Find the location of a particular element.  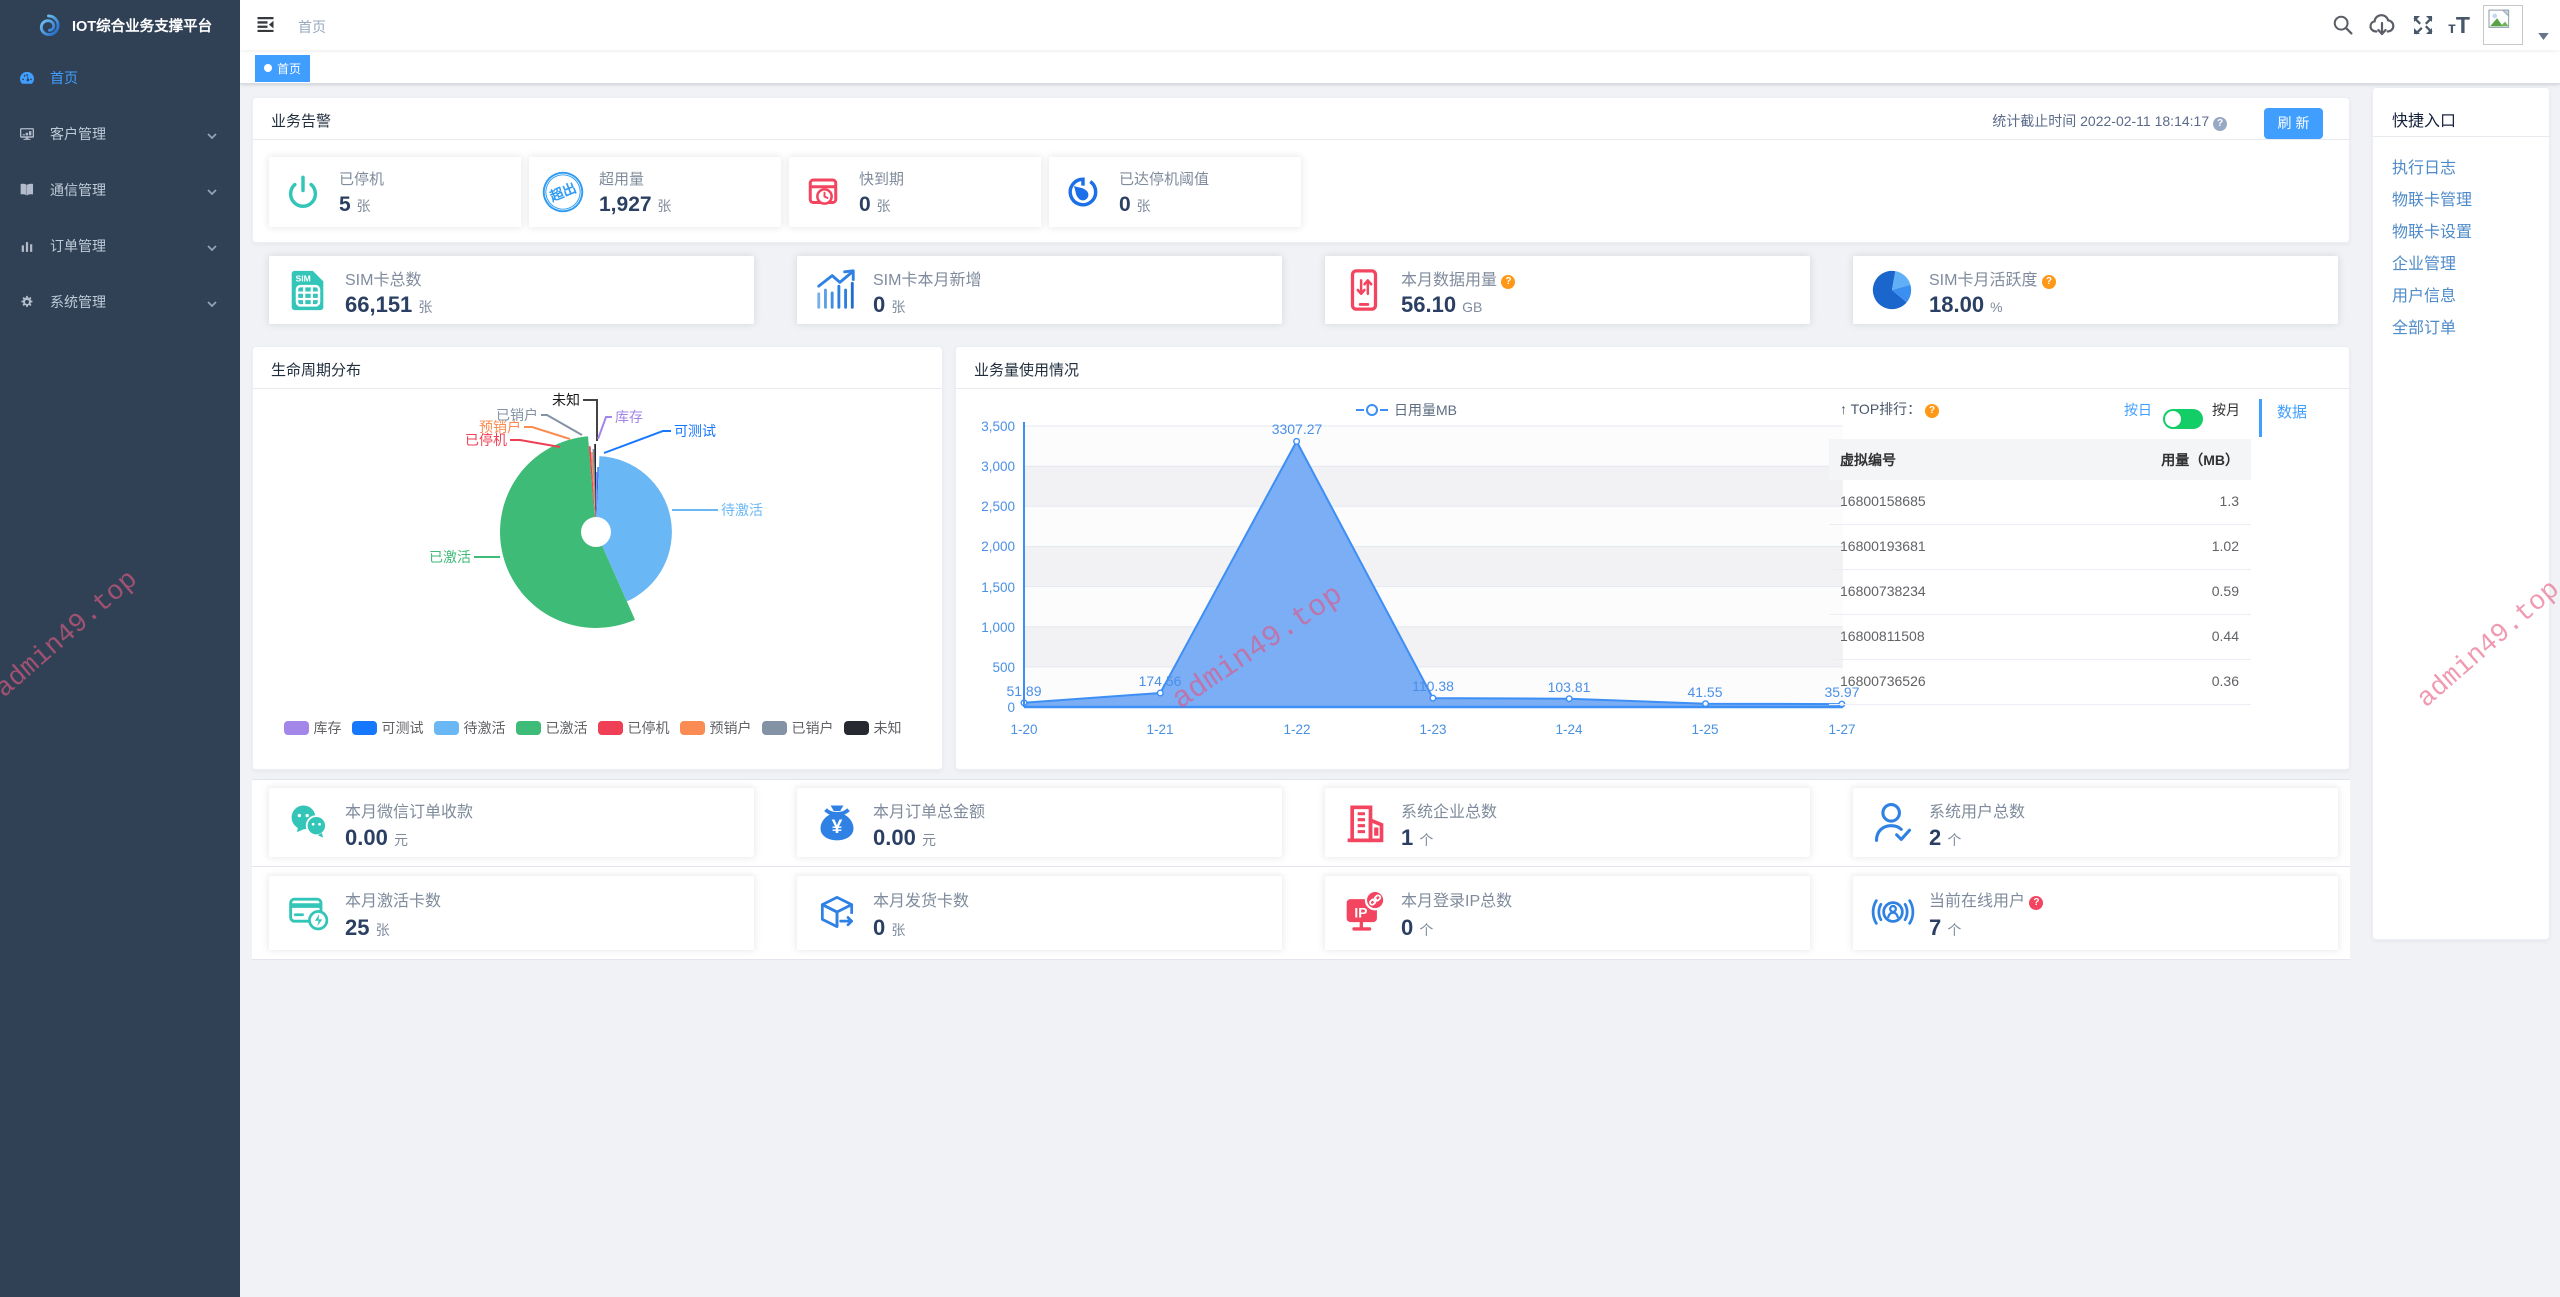

svg-text: 3,500 is located at coordinates (998, 426).